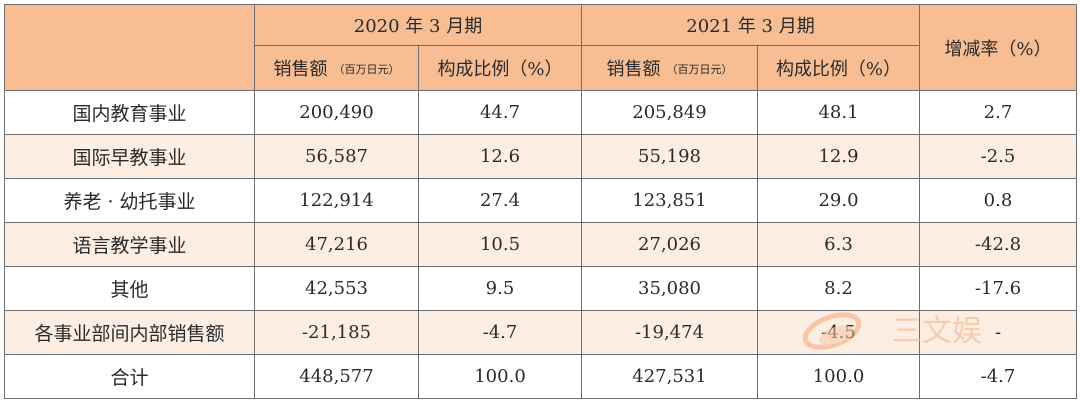 The image size is (1080, 403). Describe the element at coordinates (838, 376) in the screenshot. I see `ratio-2021-cell: 100.0` at that location.